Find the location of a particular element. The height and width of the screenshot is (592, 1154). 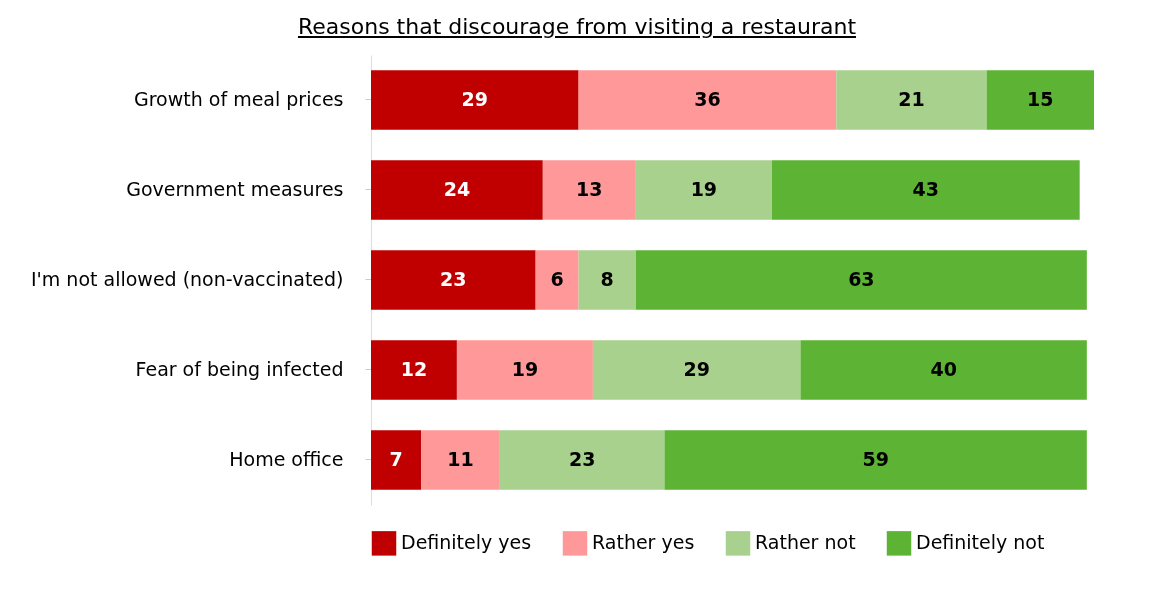

legend-label: Definitely yes is located at coordinates (466, 542).